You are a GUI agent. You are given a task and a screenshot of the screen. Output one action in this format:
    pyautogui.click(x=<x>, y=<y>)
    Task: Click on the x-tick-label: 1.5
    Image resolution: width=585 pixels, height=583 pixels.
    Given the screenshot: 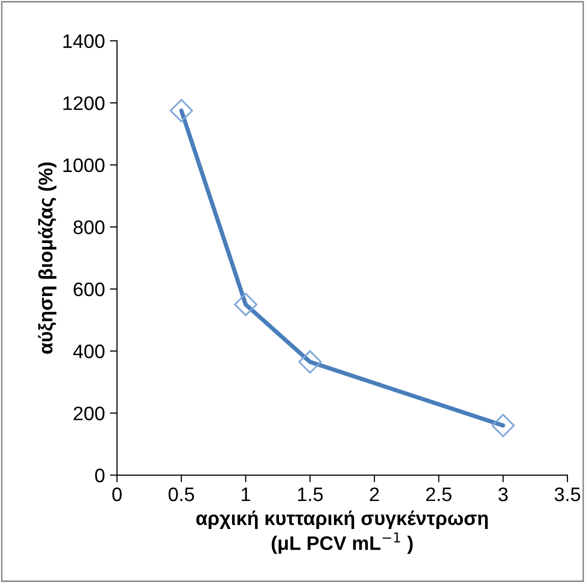 What is the action you would take?
    pyautogui.click(x=310, y=495)
    